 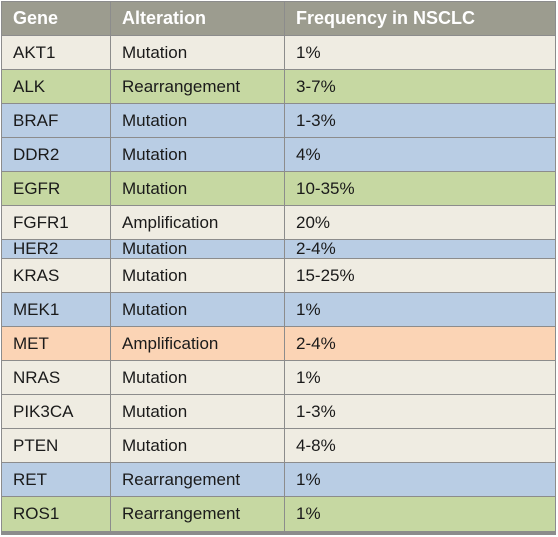 I want to click on table-row: MET Amplification 2-4%, so click(x=278, y=344).